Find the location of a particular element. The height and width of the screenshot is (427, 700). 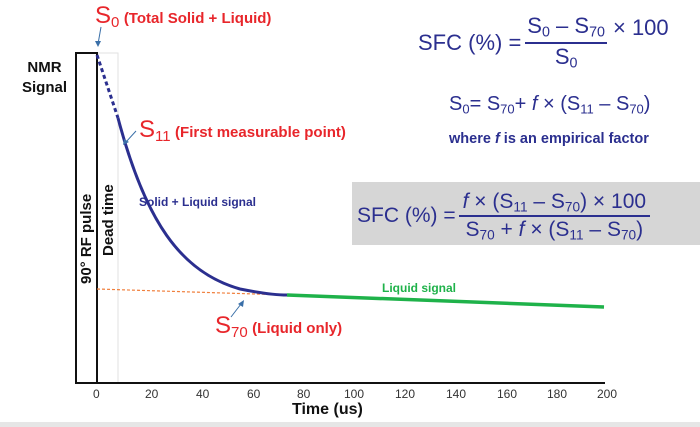

eq1-den-text: S is located at coordinates (562, 57).